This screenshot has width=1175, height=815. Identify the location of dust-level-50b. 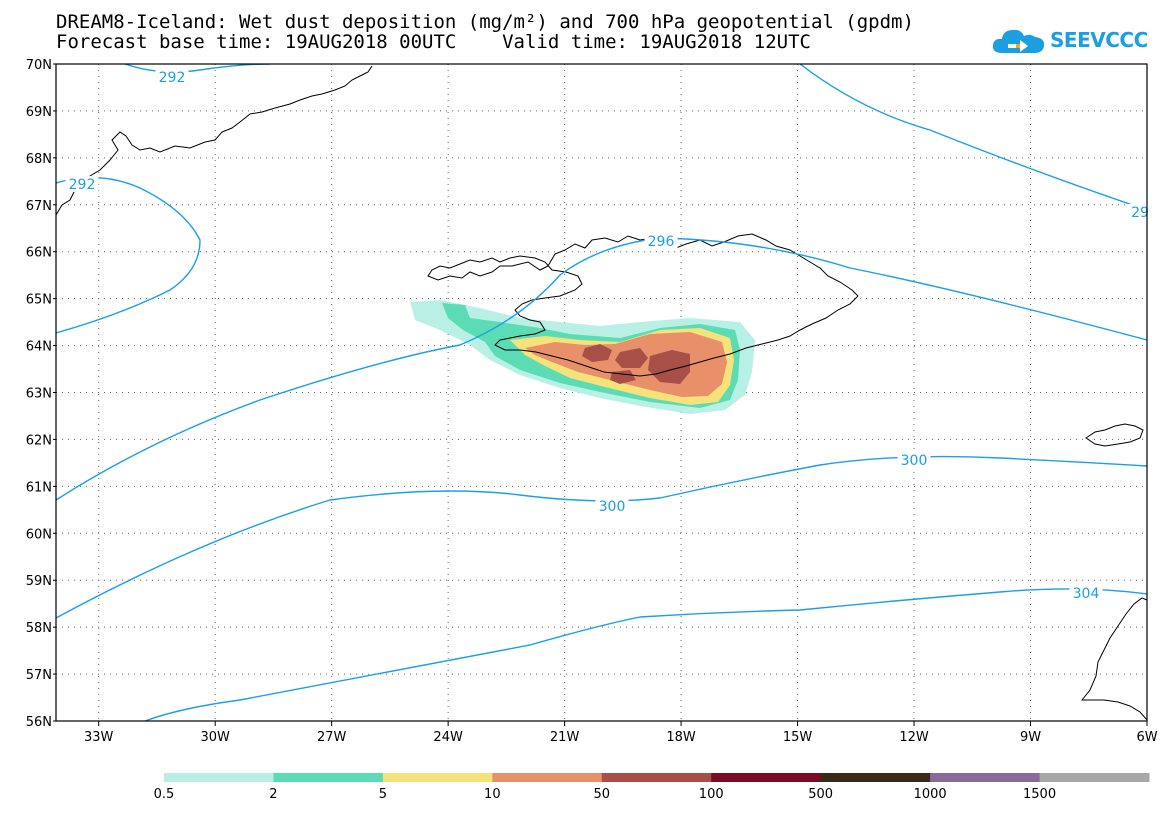
(631, 358).